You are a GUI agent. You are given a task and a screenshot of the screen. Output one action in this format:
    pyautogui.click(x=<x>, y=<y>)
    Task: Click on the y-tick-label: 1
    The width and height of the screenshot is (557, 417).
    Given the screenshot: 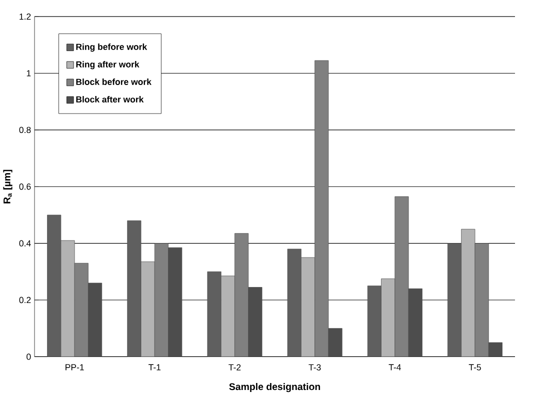 What is the action you would take?
    pyautogui.click(x=28, y=73)
    